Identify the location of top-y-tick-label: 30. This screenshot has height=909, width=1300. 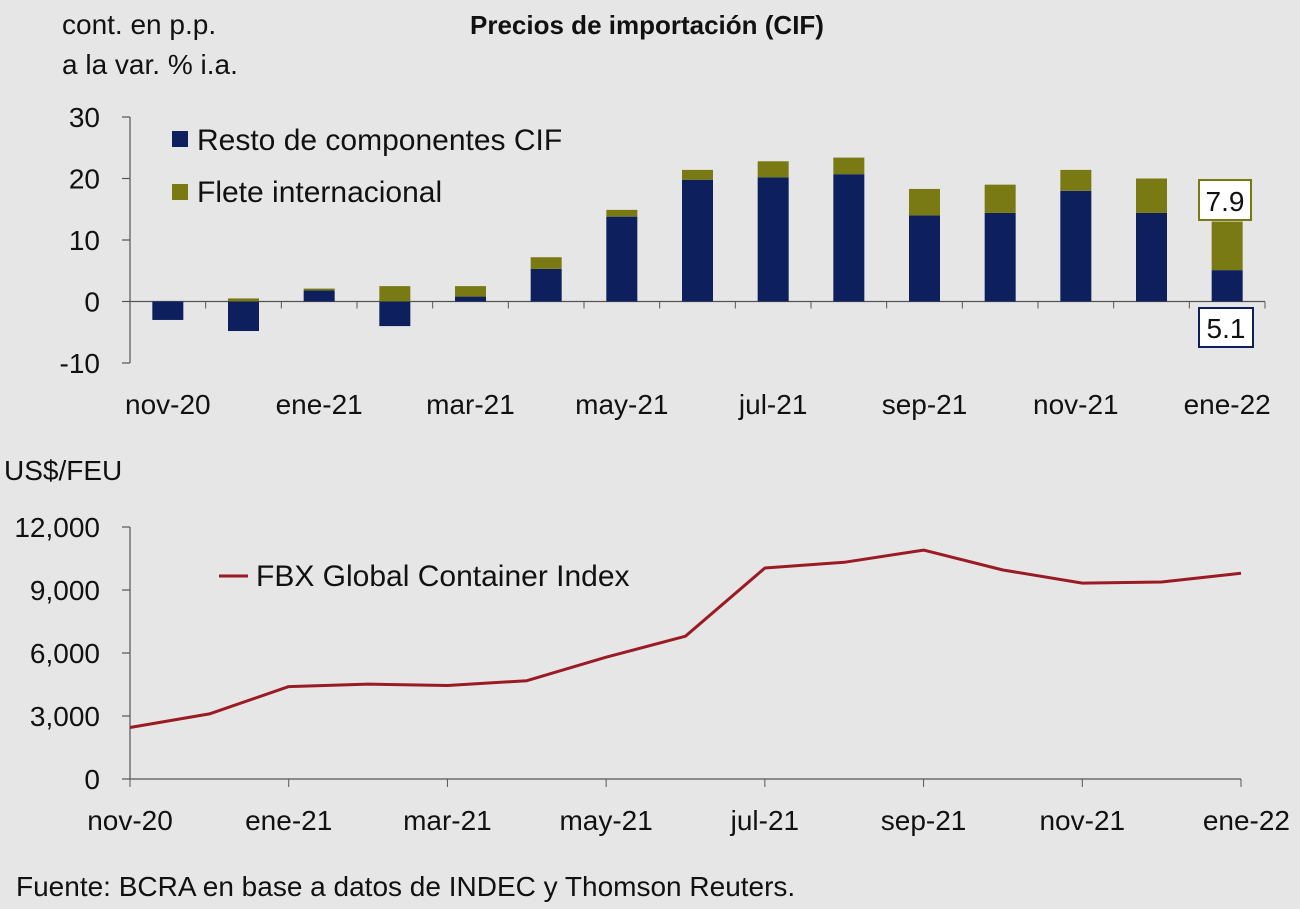
(84, 117).